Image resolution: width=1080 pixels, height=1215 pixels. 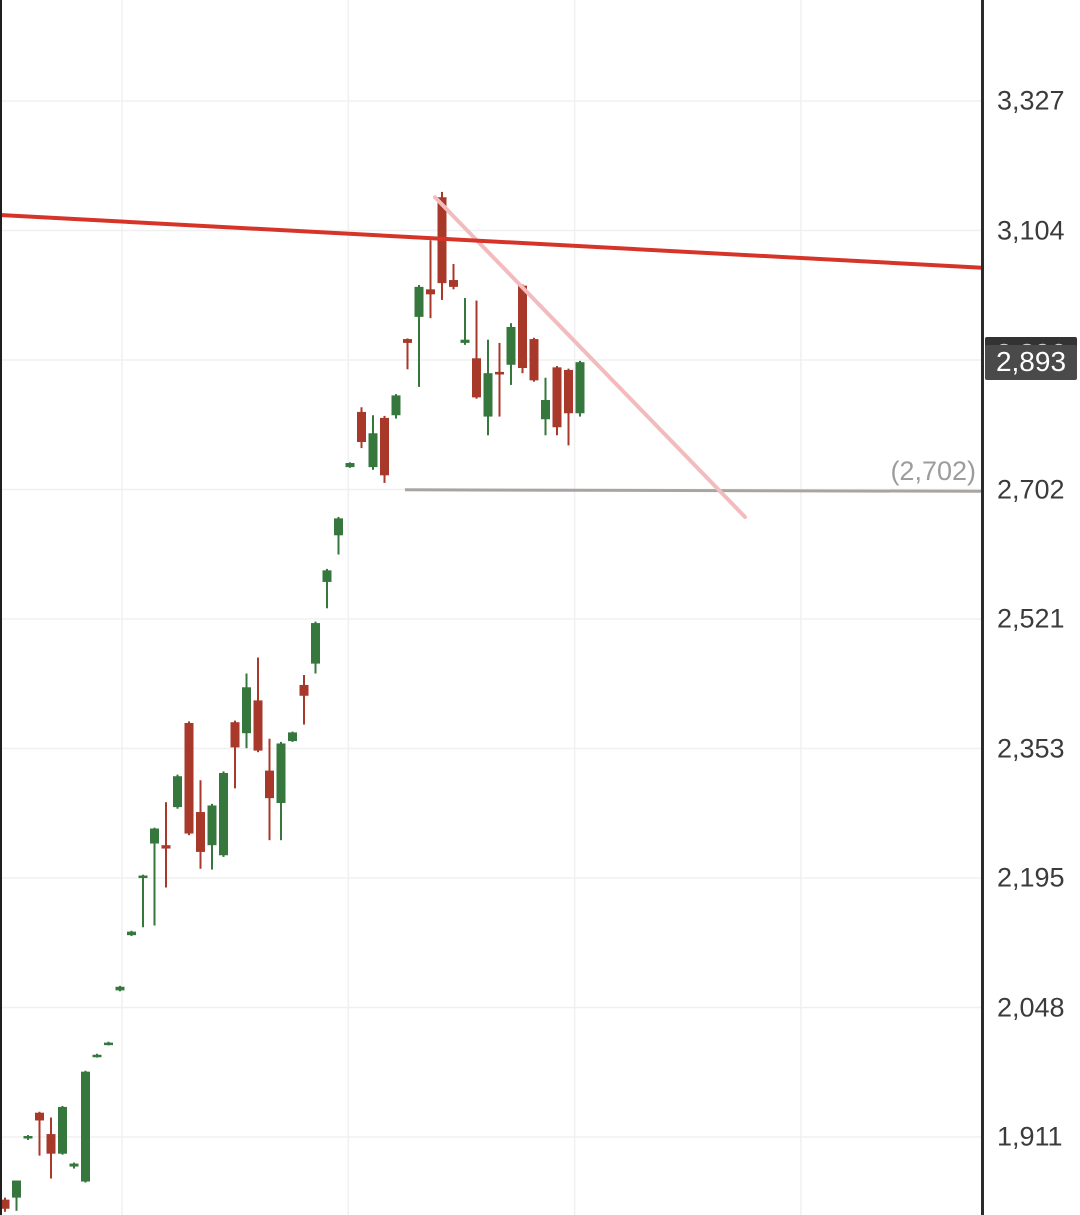 What do you see at coordinates (590, 357) in the screenshot?
I see `descending-trendline-drawing` at bounding box center [590, 357].